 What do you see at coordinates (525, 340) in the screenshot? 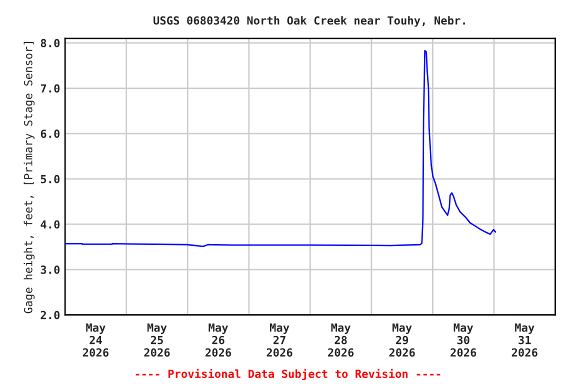
I see `x-tick-label: May 31 2026` at bounding box center [525, 340].